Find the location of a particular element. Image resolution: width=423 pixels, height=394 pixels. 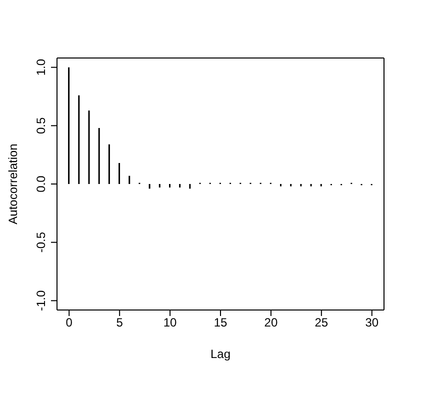

x-tick-label: 25 is located at coordinates (321, 323).